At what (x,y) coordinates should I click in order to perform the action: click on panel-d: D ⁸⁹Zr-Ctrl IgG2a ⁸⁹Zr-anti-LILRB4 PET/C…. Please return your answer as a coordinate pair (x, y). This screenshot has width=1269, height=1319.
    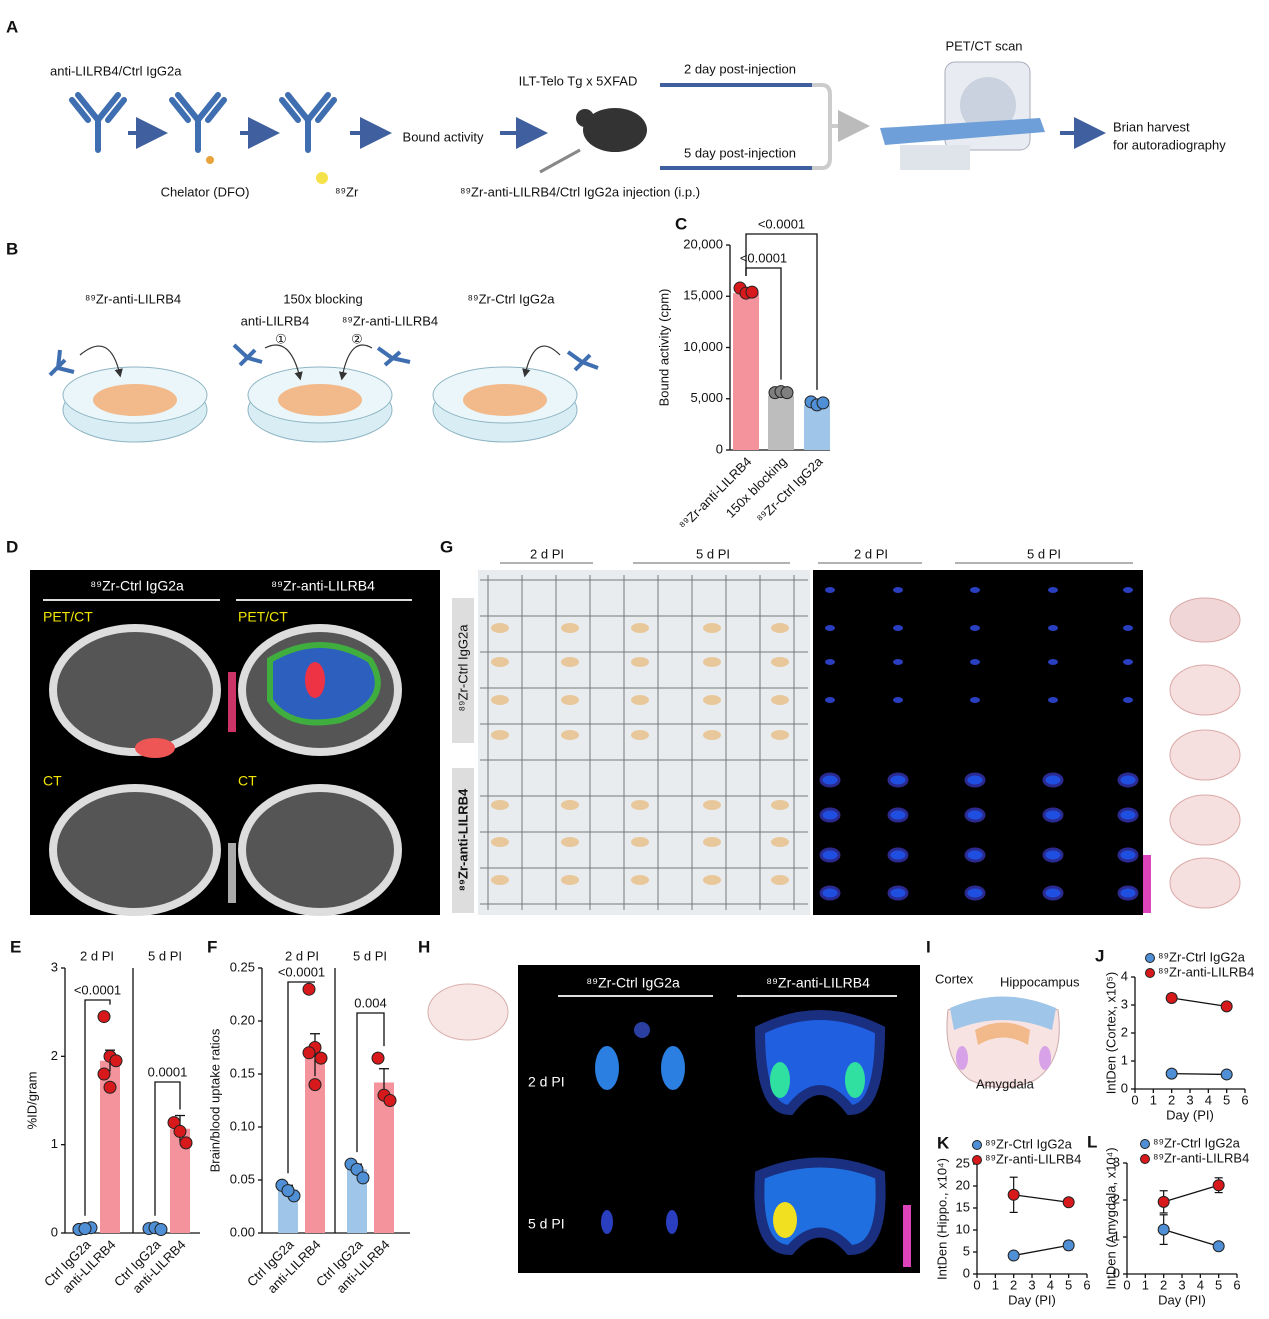
    Looking at the image, I should click on (223, 726).